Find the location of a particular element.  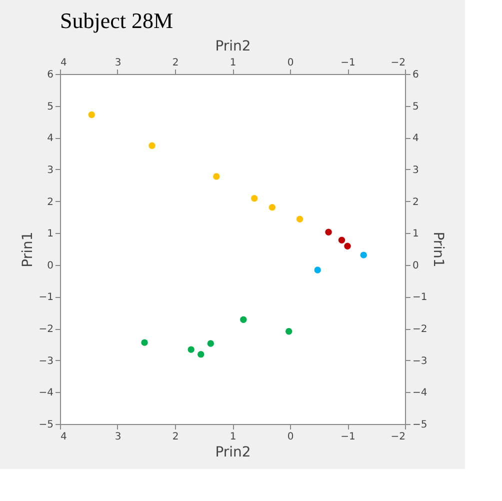

chart-title: Subject 28M is located at coordinates (117, 20).